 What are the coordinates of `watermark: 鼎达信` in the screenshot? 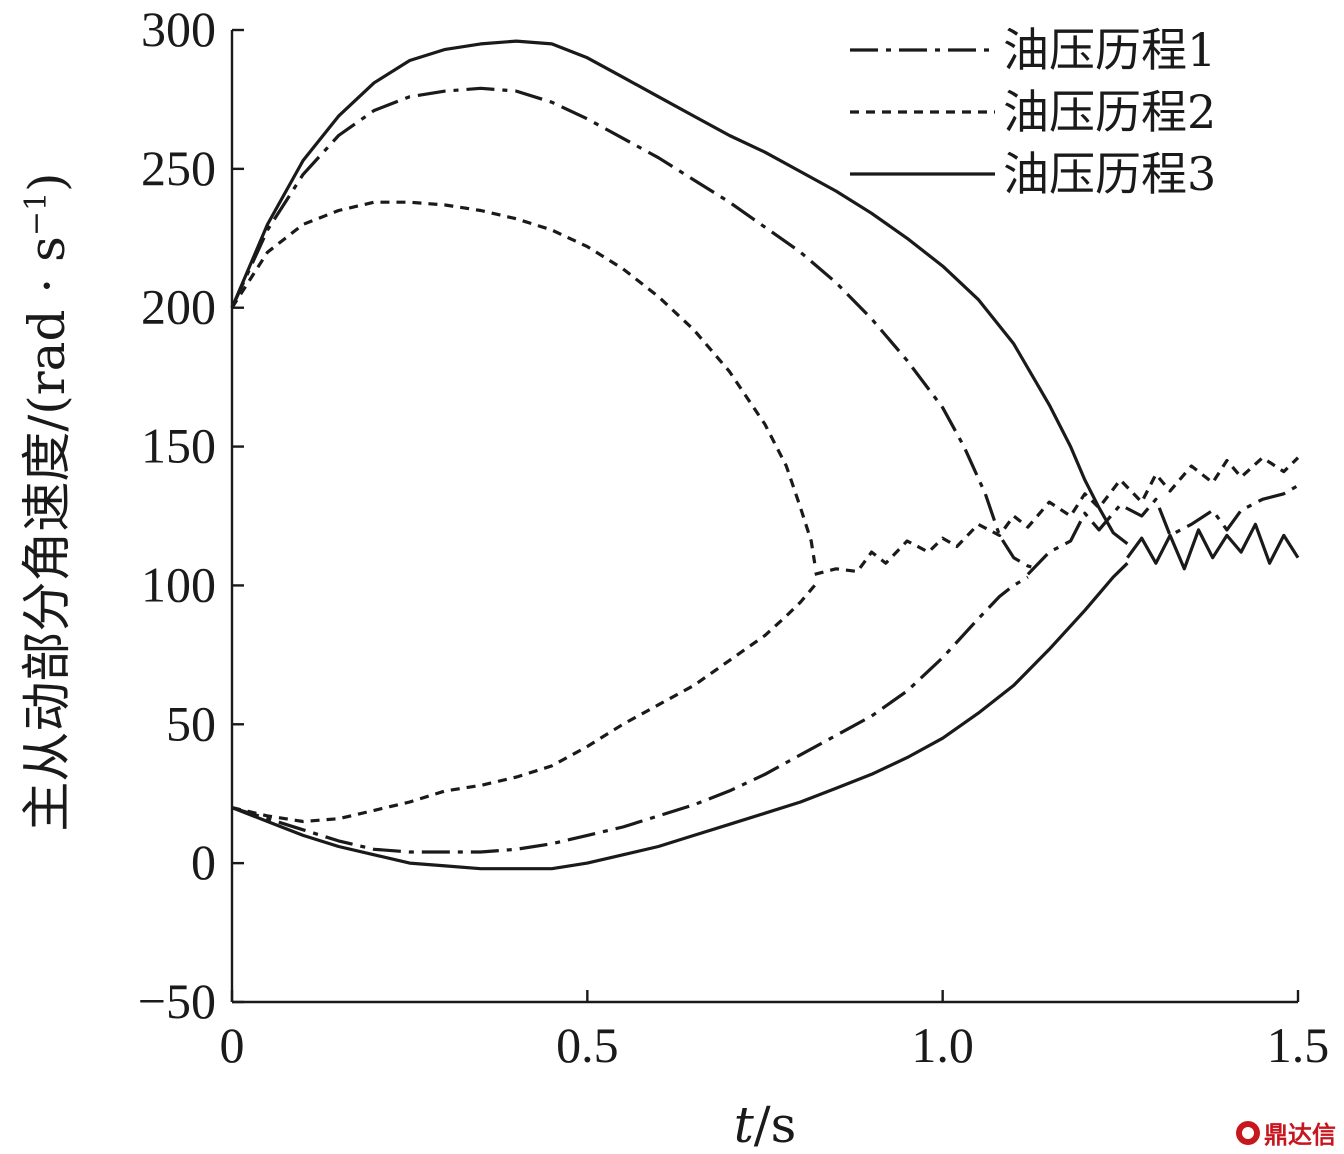 It's located at (1286, 1132).